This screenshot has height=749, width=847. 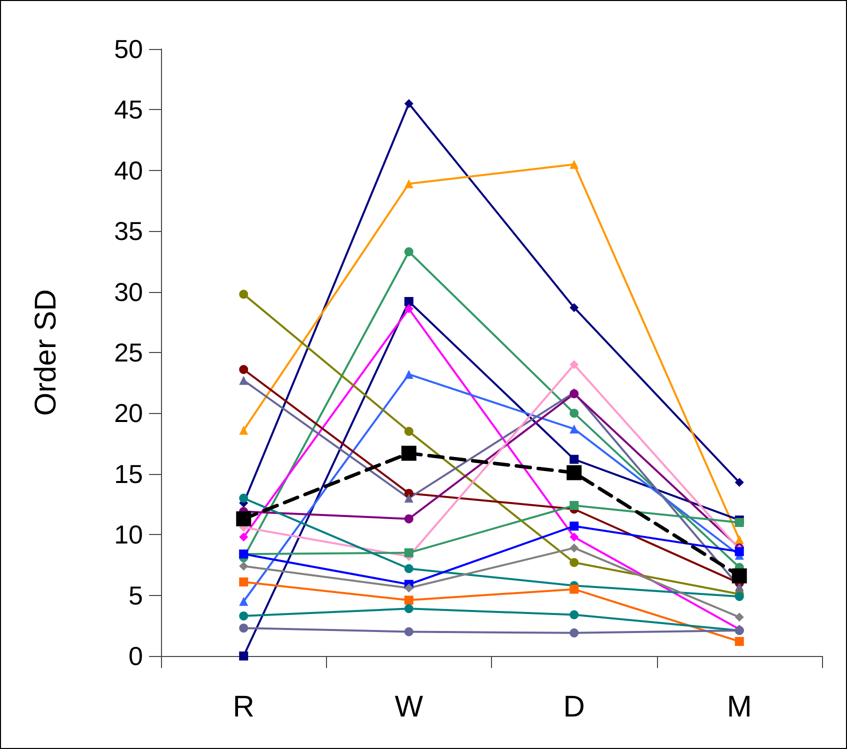 What do you see at coordinates (128, 231) in the screenshot?
I see `y-tick-label: 35` at bounding box center [128, 231].